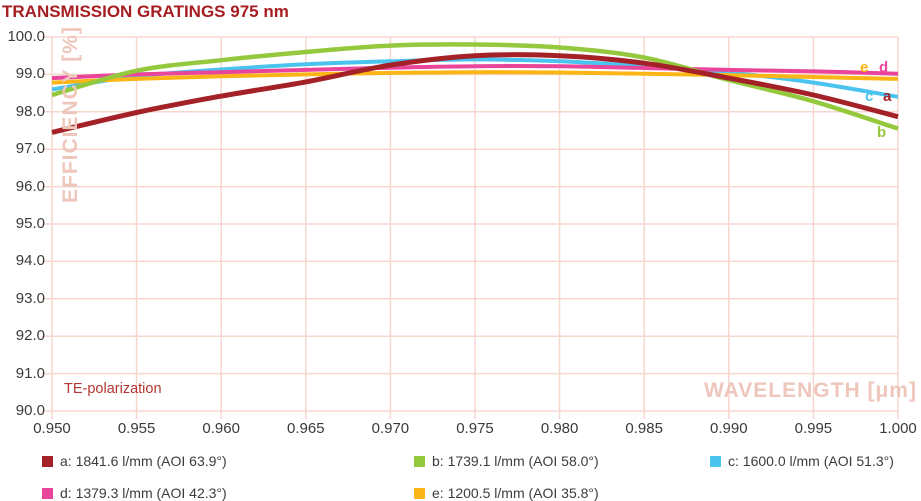 Image resolution: width=921 pixels, height=501 pixels. I want to click on x-tick-label: 0.960, so click(221, 428).